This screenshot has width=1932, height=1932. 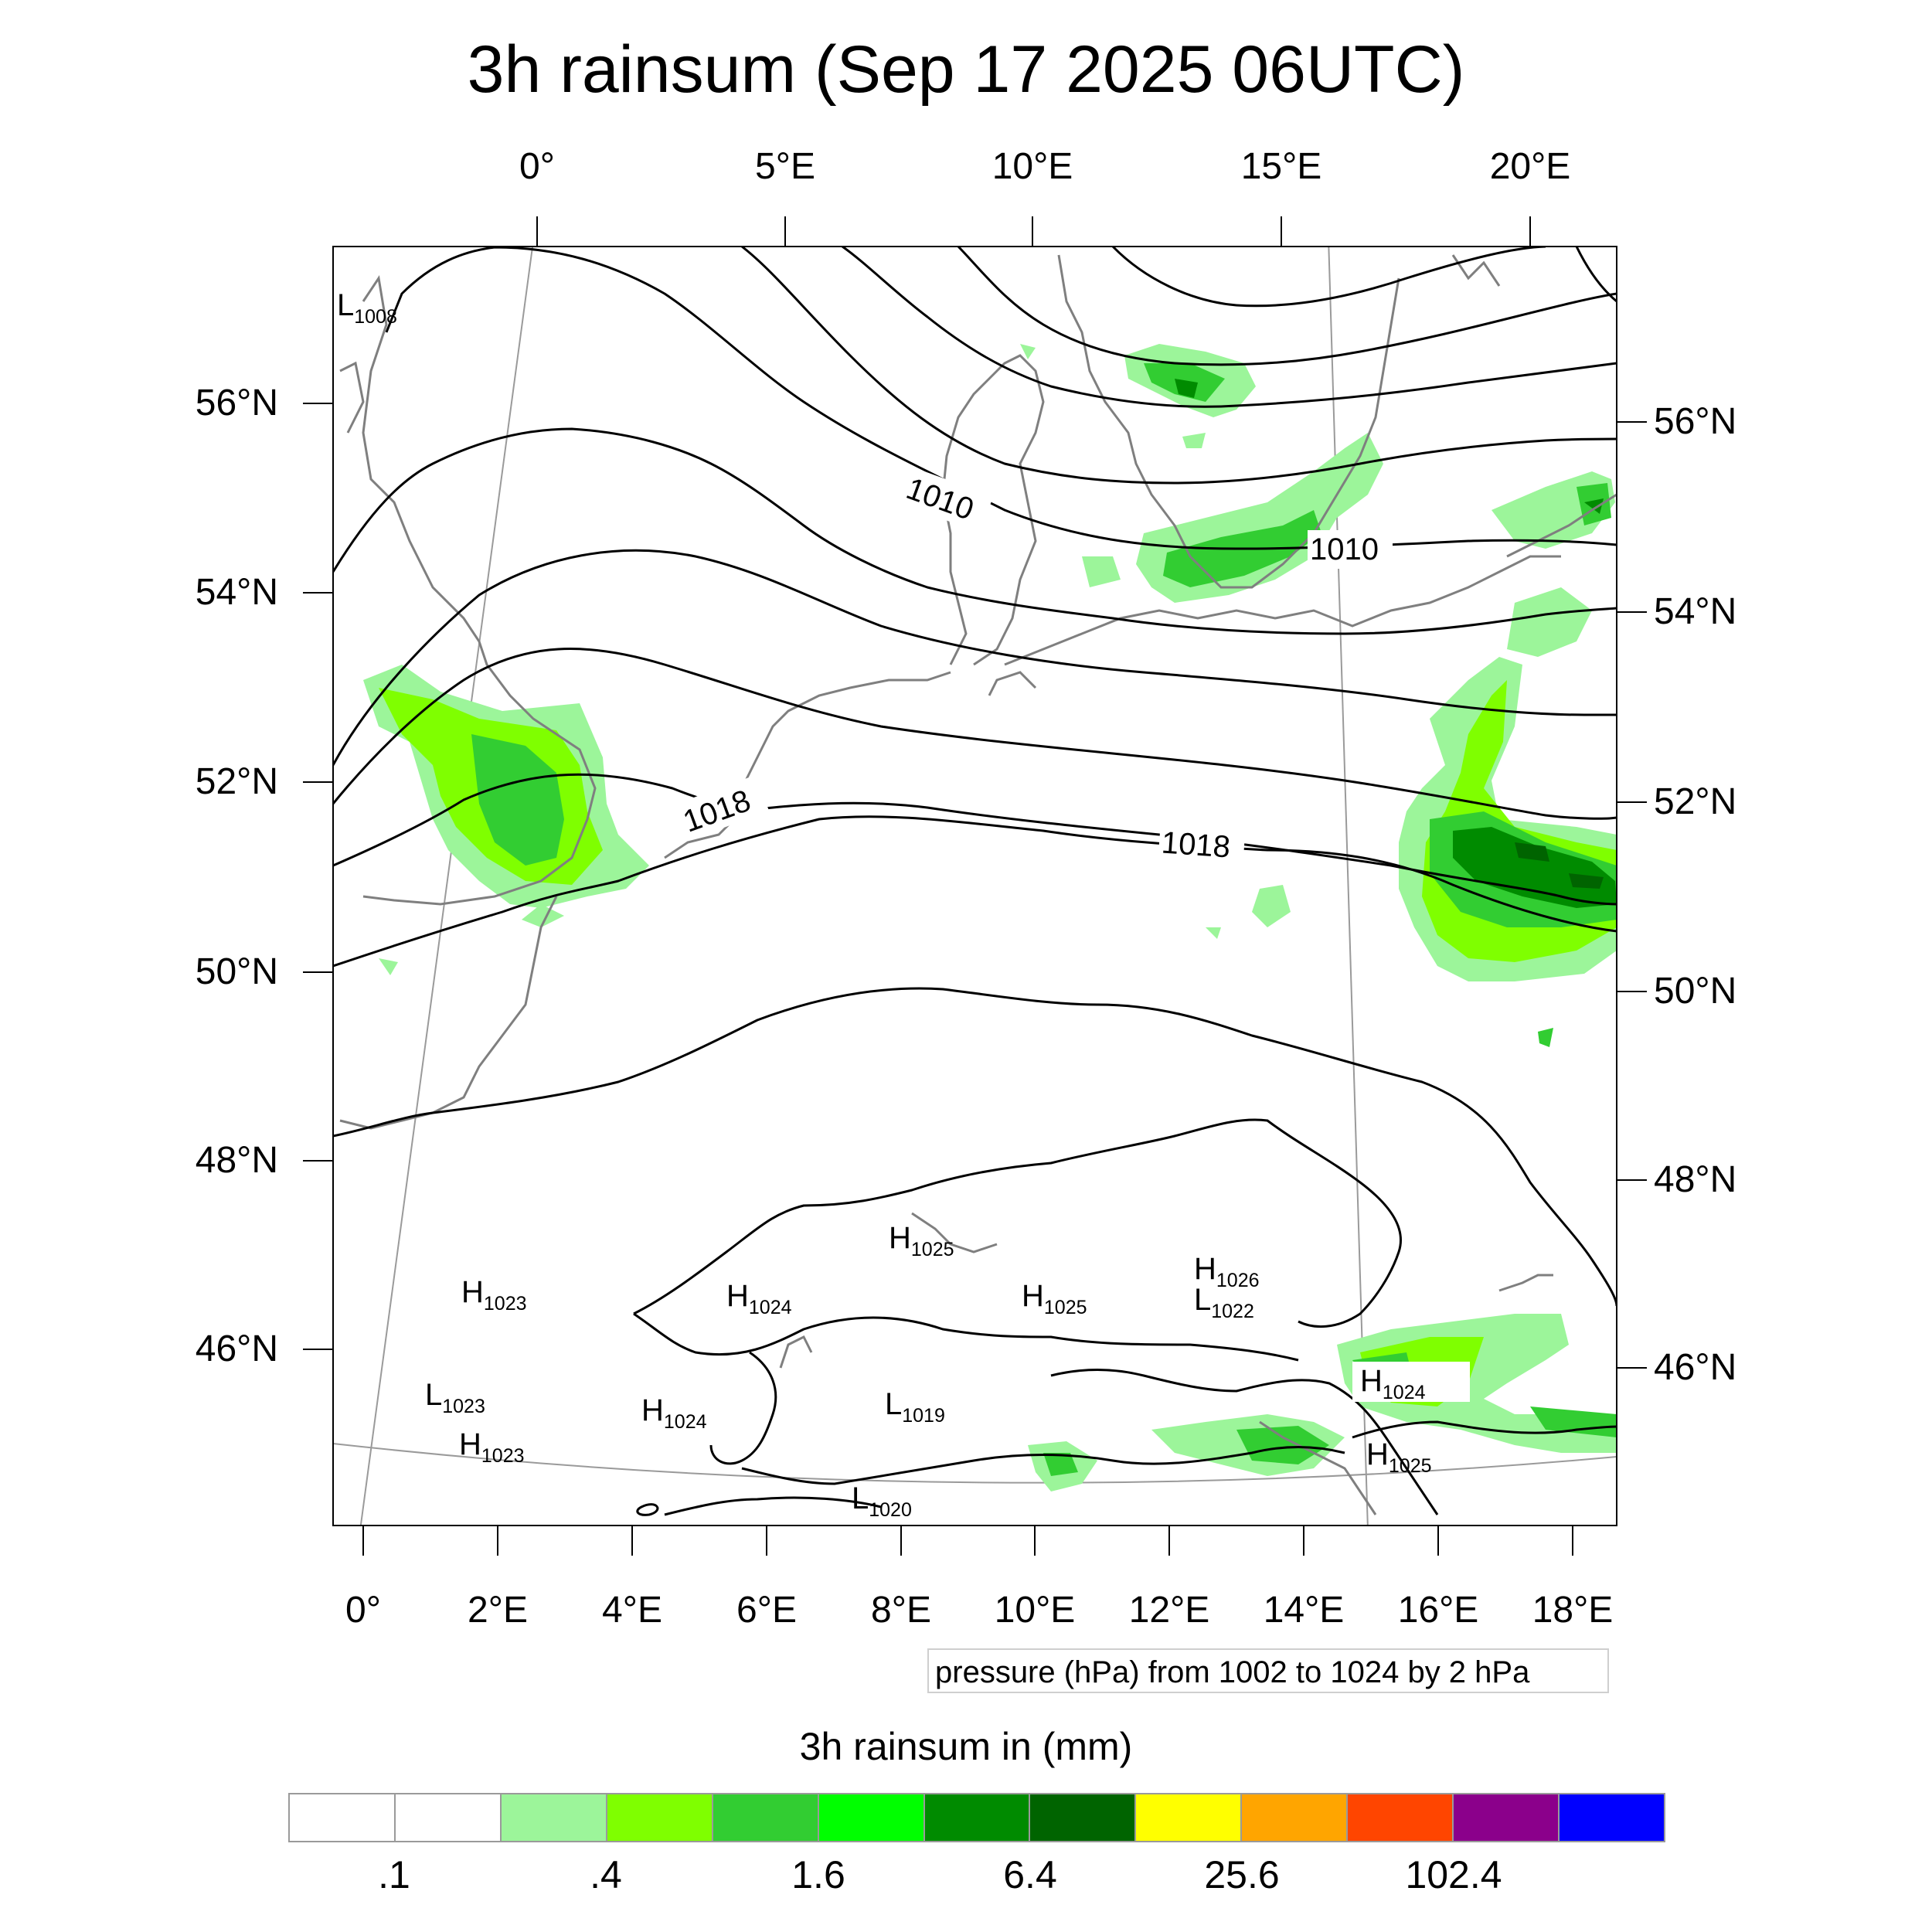 I want to click on colorbar-label: 102.4, so click(x=1454, y=1874).